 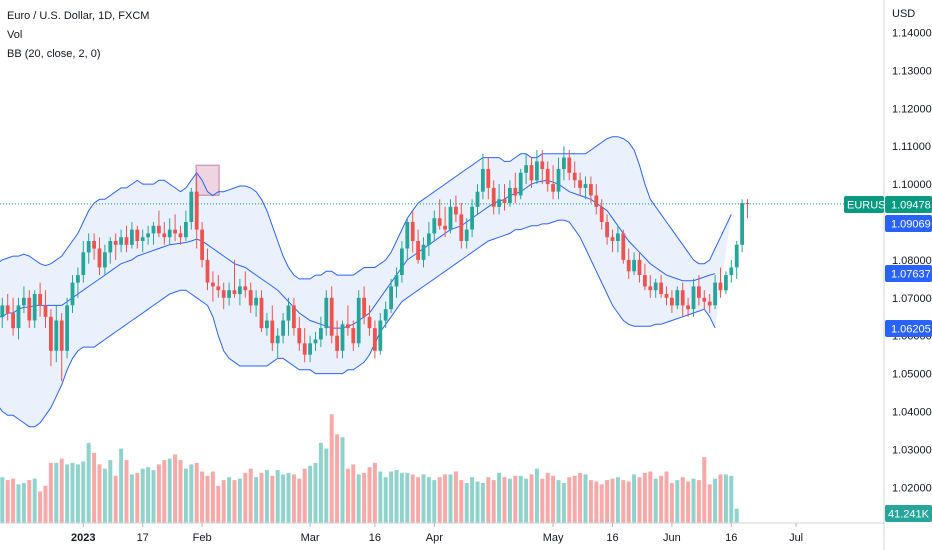 What do you see at coordinates (912, 109) in the screenshot?
I see `price-tick-label: 1.12000` at bounding box center [912, 109].